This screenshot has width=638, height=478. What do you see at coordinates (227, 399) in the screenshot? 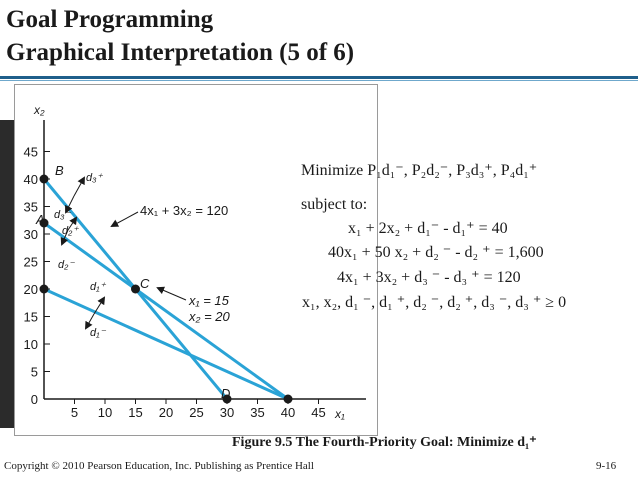
I see `point-d` at bounding box center [227, 399].